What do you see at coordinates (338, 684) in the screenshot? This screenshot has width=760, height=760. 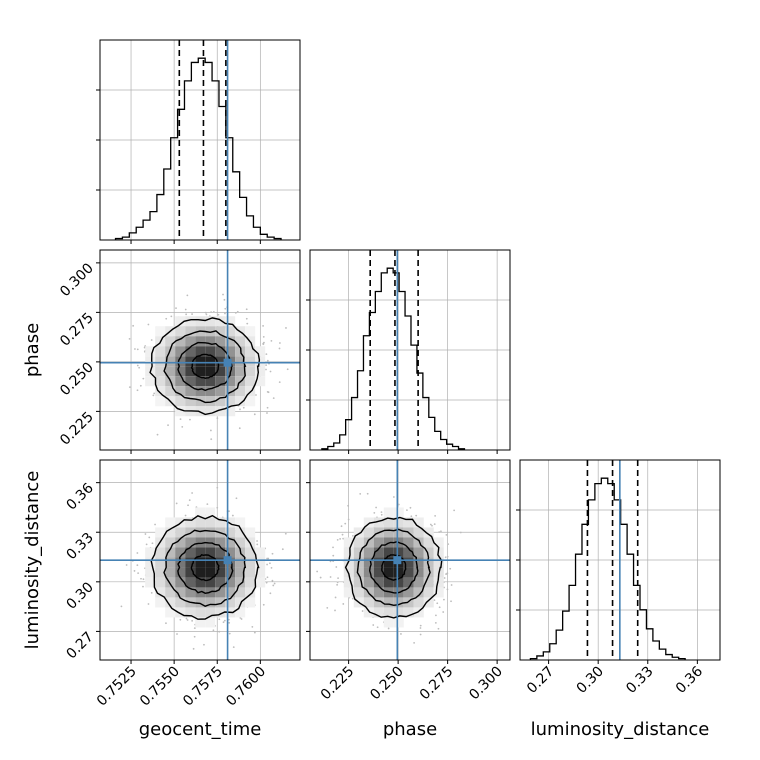 I see `x-tick-label-phase: 0.225` at bounding box center [338, 684].